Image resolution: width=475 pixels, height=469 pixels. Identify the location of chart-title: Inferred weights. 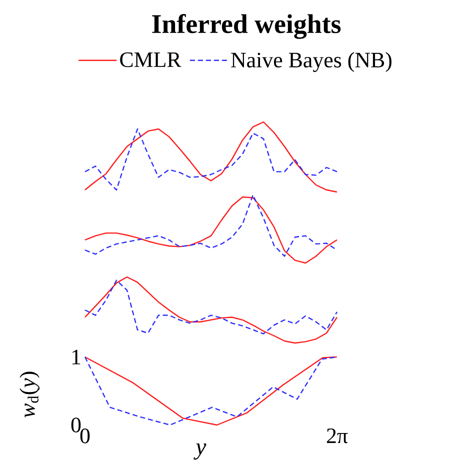
(246, 26).